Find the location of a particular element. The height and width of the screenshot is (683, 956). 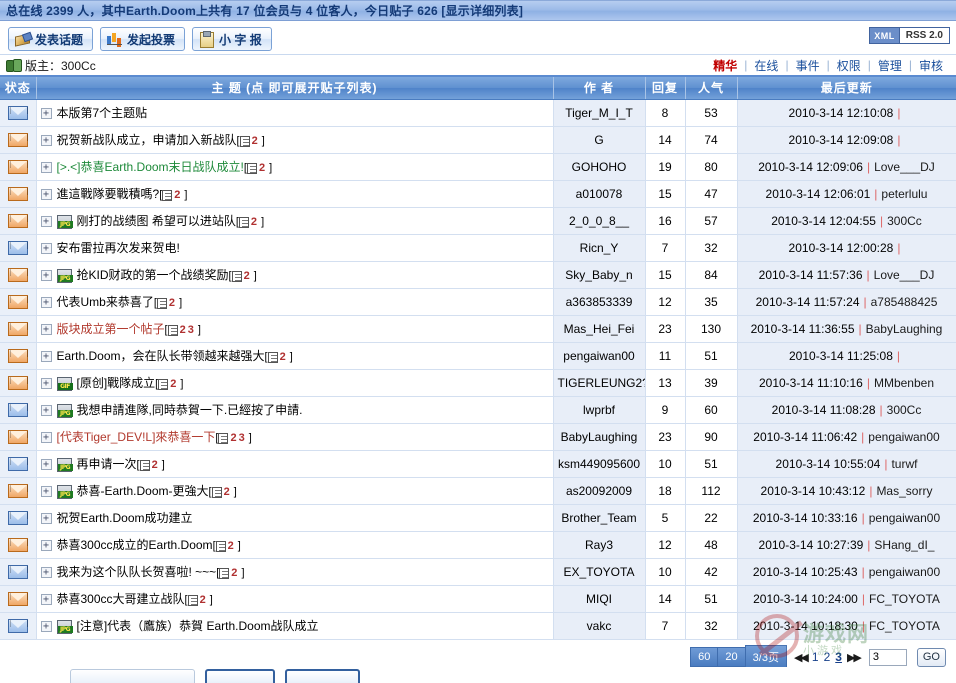

page-size-60: 60 is located at coordinates (704, 657).